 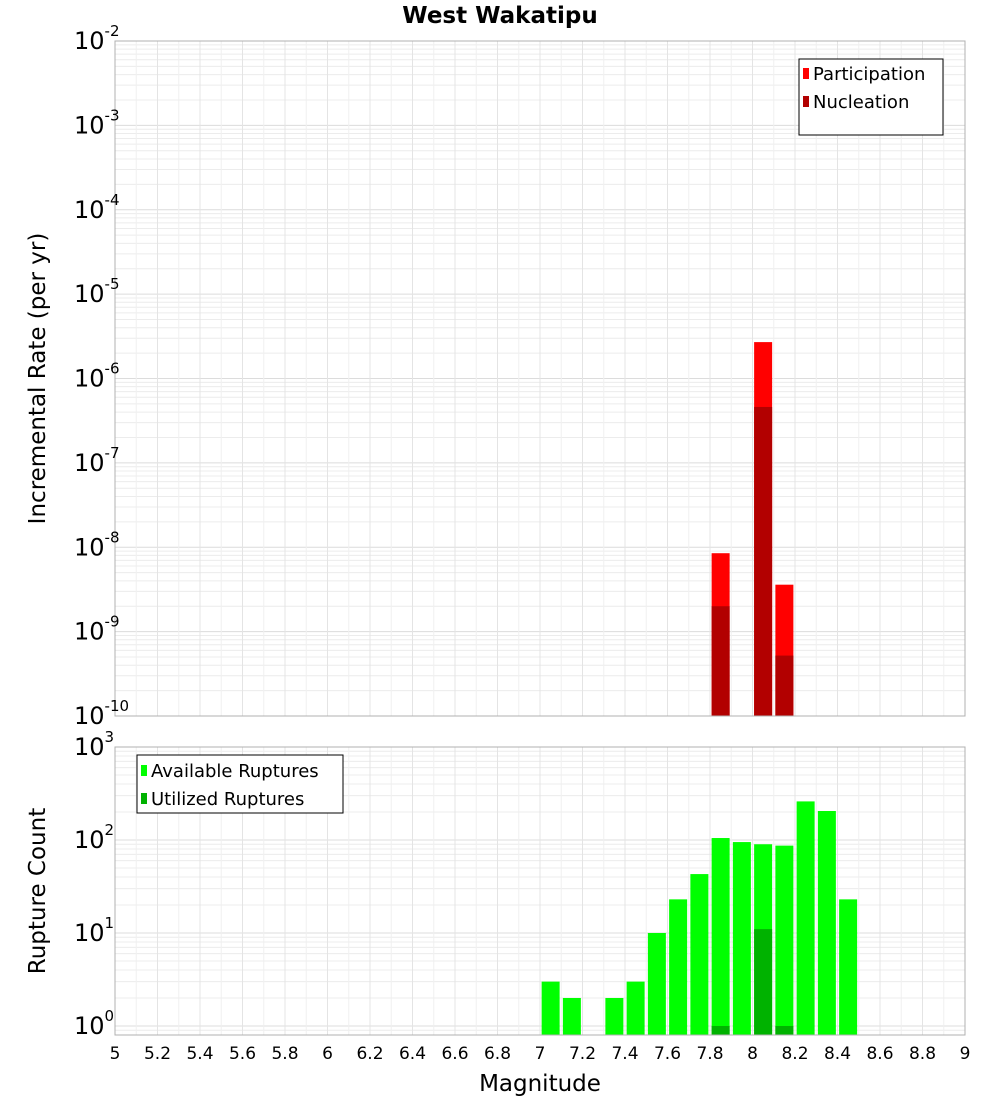 I want to click on y-tick-label: 10⁻⁶, so click(x=97, y=376).